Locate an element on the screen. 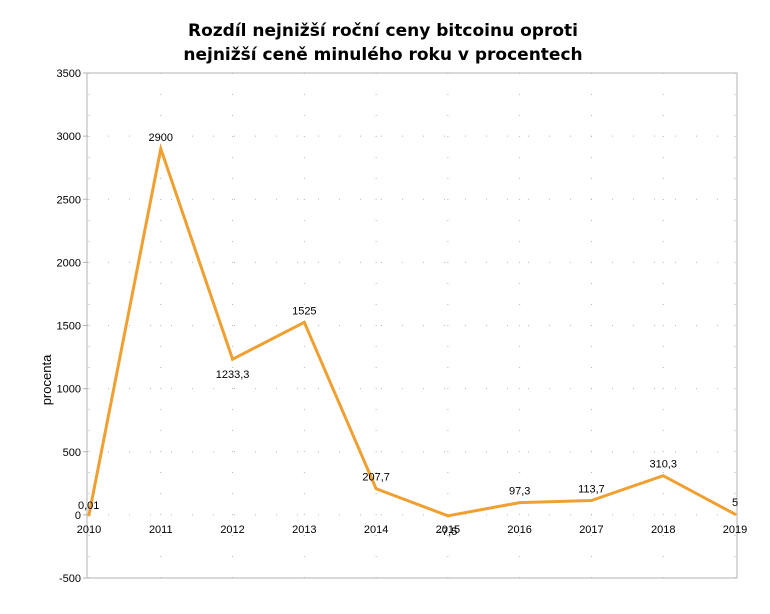 This screenshot has height=614, width=770. data-label: 5 is located at coordinates (735, 503).